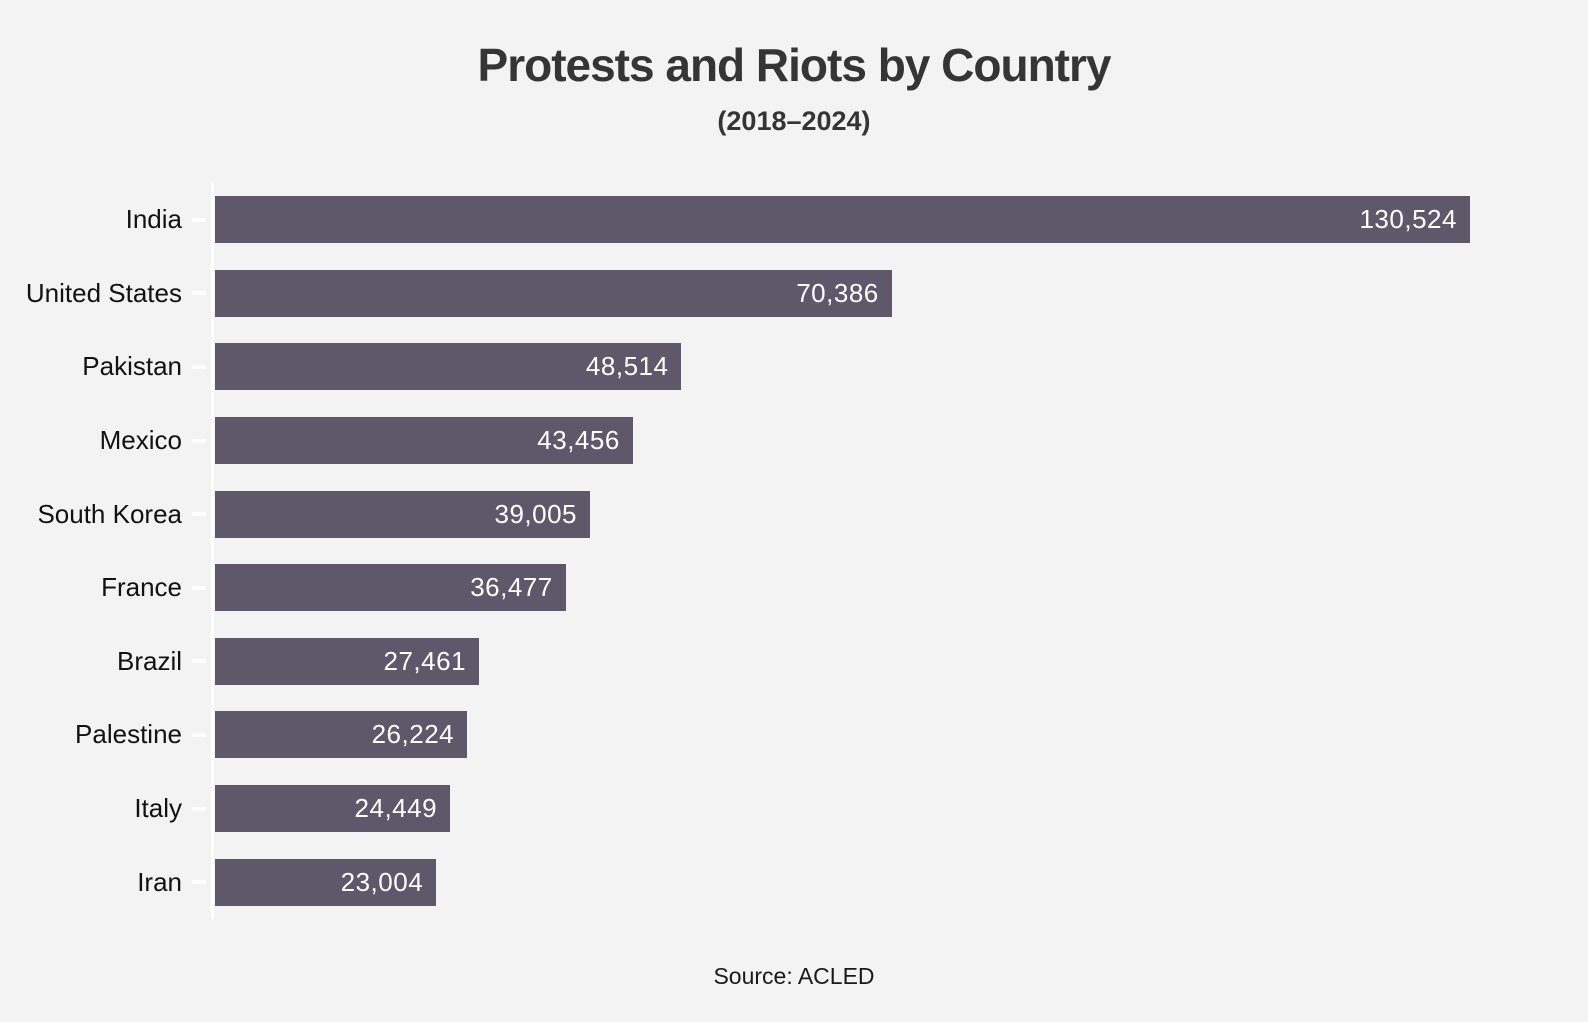  I want to click on bar-row: South Korea 39,005, so click(794, 514).